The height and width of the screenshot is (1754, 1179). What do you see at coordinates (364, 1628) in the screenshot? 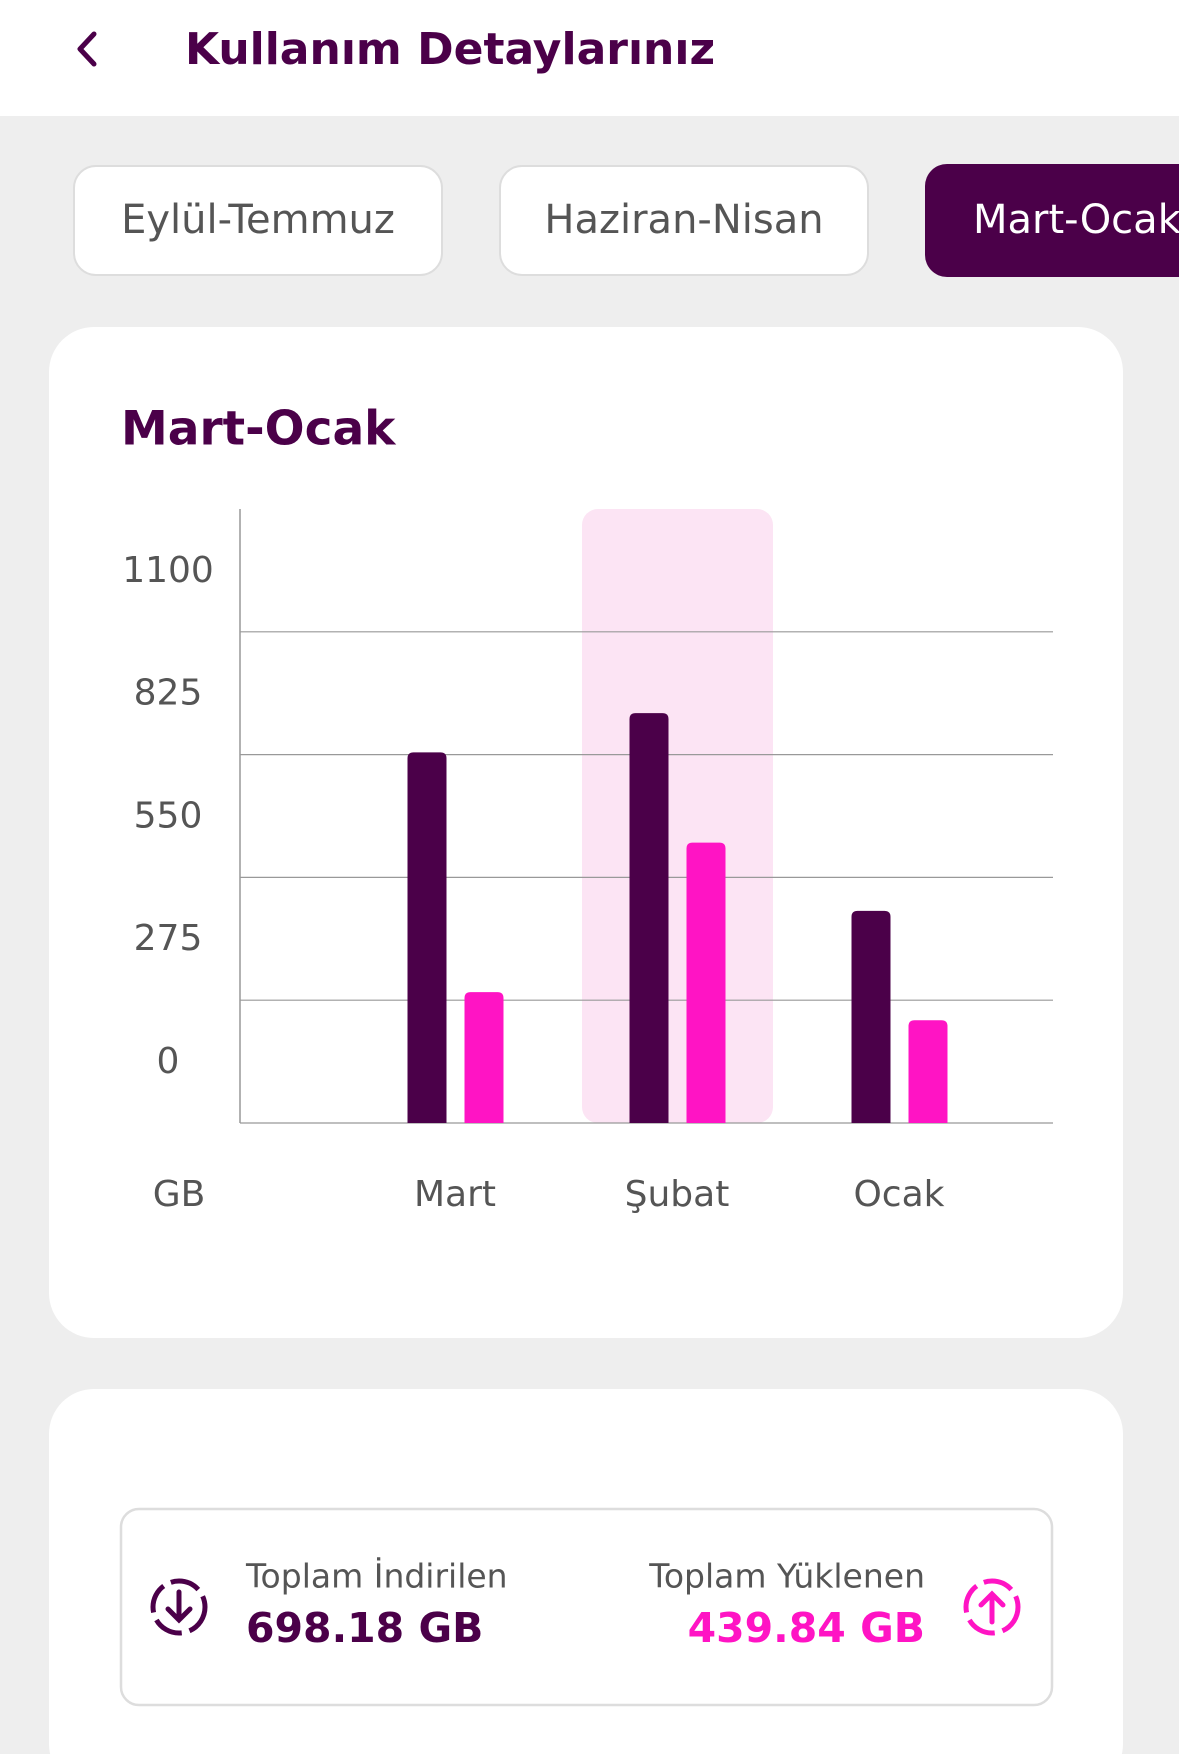
I see `download-value: 698.18 GB` at bounding box center [364, 1628].